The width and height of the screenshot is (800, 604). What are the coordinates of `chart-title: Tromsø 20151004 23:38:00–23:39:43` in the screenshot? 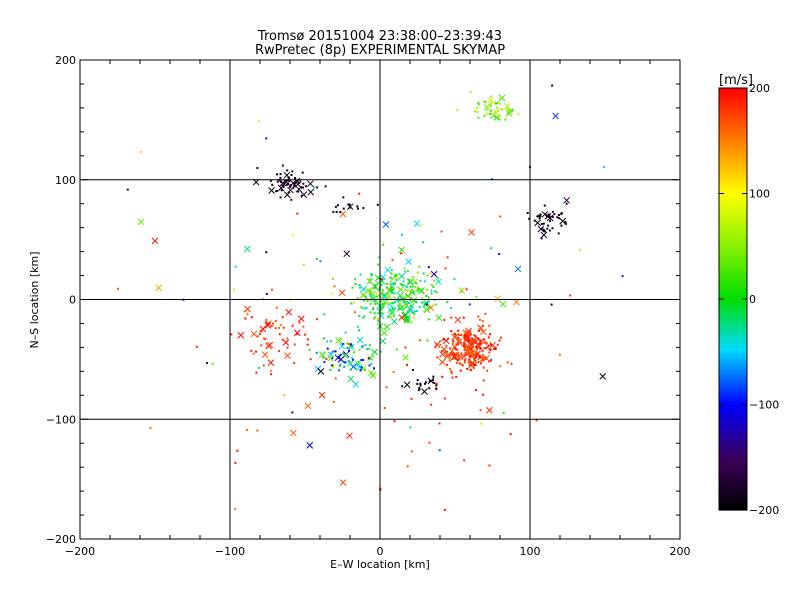 It's located at (379, 36).